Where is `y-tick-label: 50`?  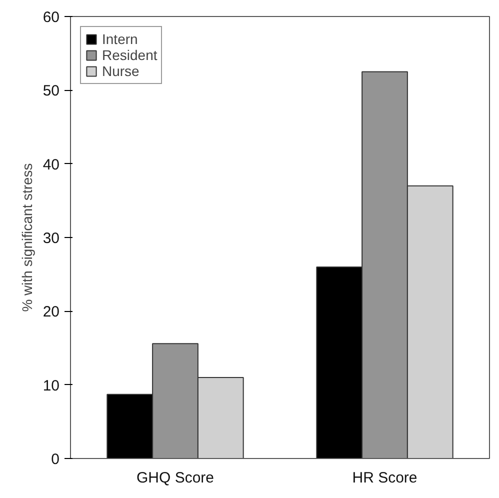 y-tick-label: 50 is located at coordinates (51, 91).